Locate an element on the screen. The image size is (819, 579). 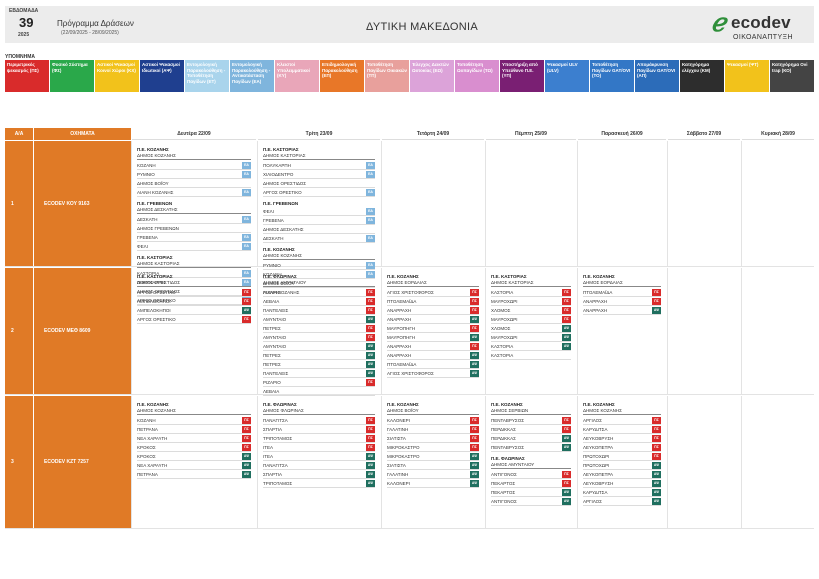
location-row: ΜΑΥΡΟΠΗΓΗ ΑΨ is located at coordinates (433, 337).